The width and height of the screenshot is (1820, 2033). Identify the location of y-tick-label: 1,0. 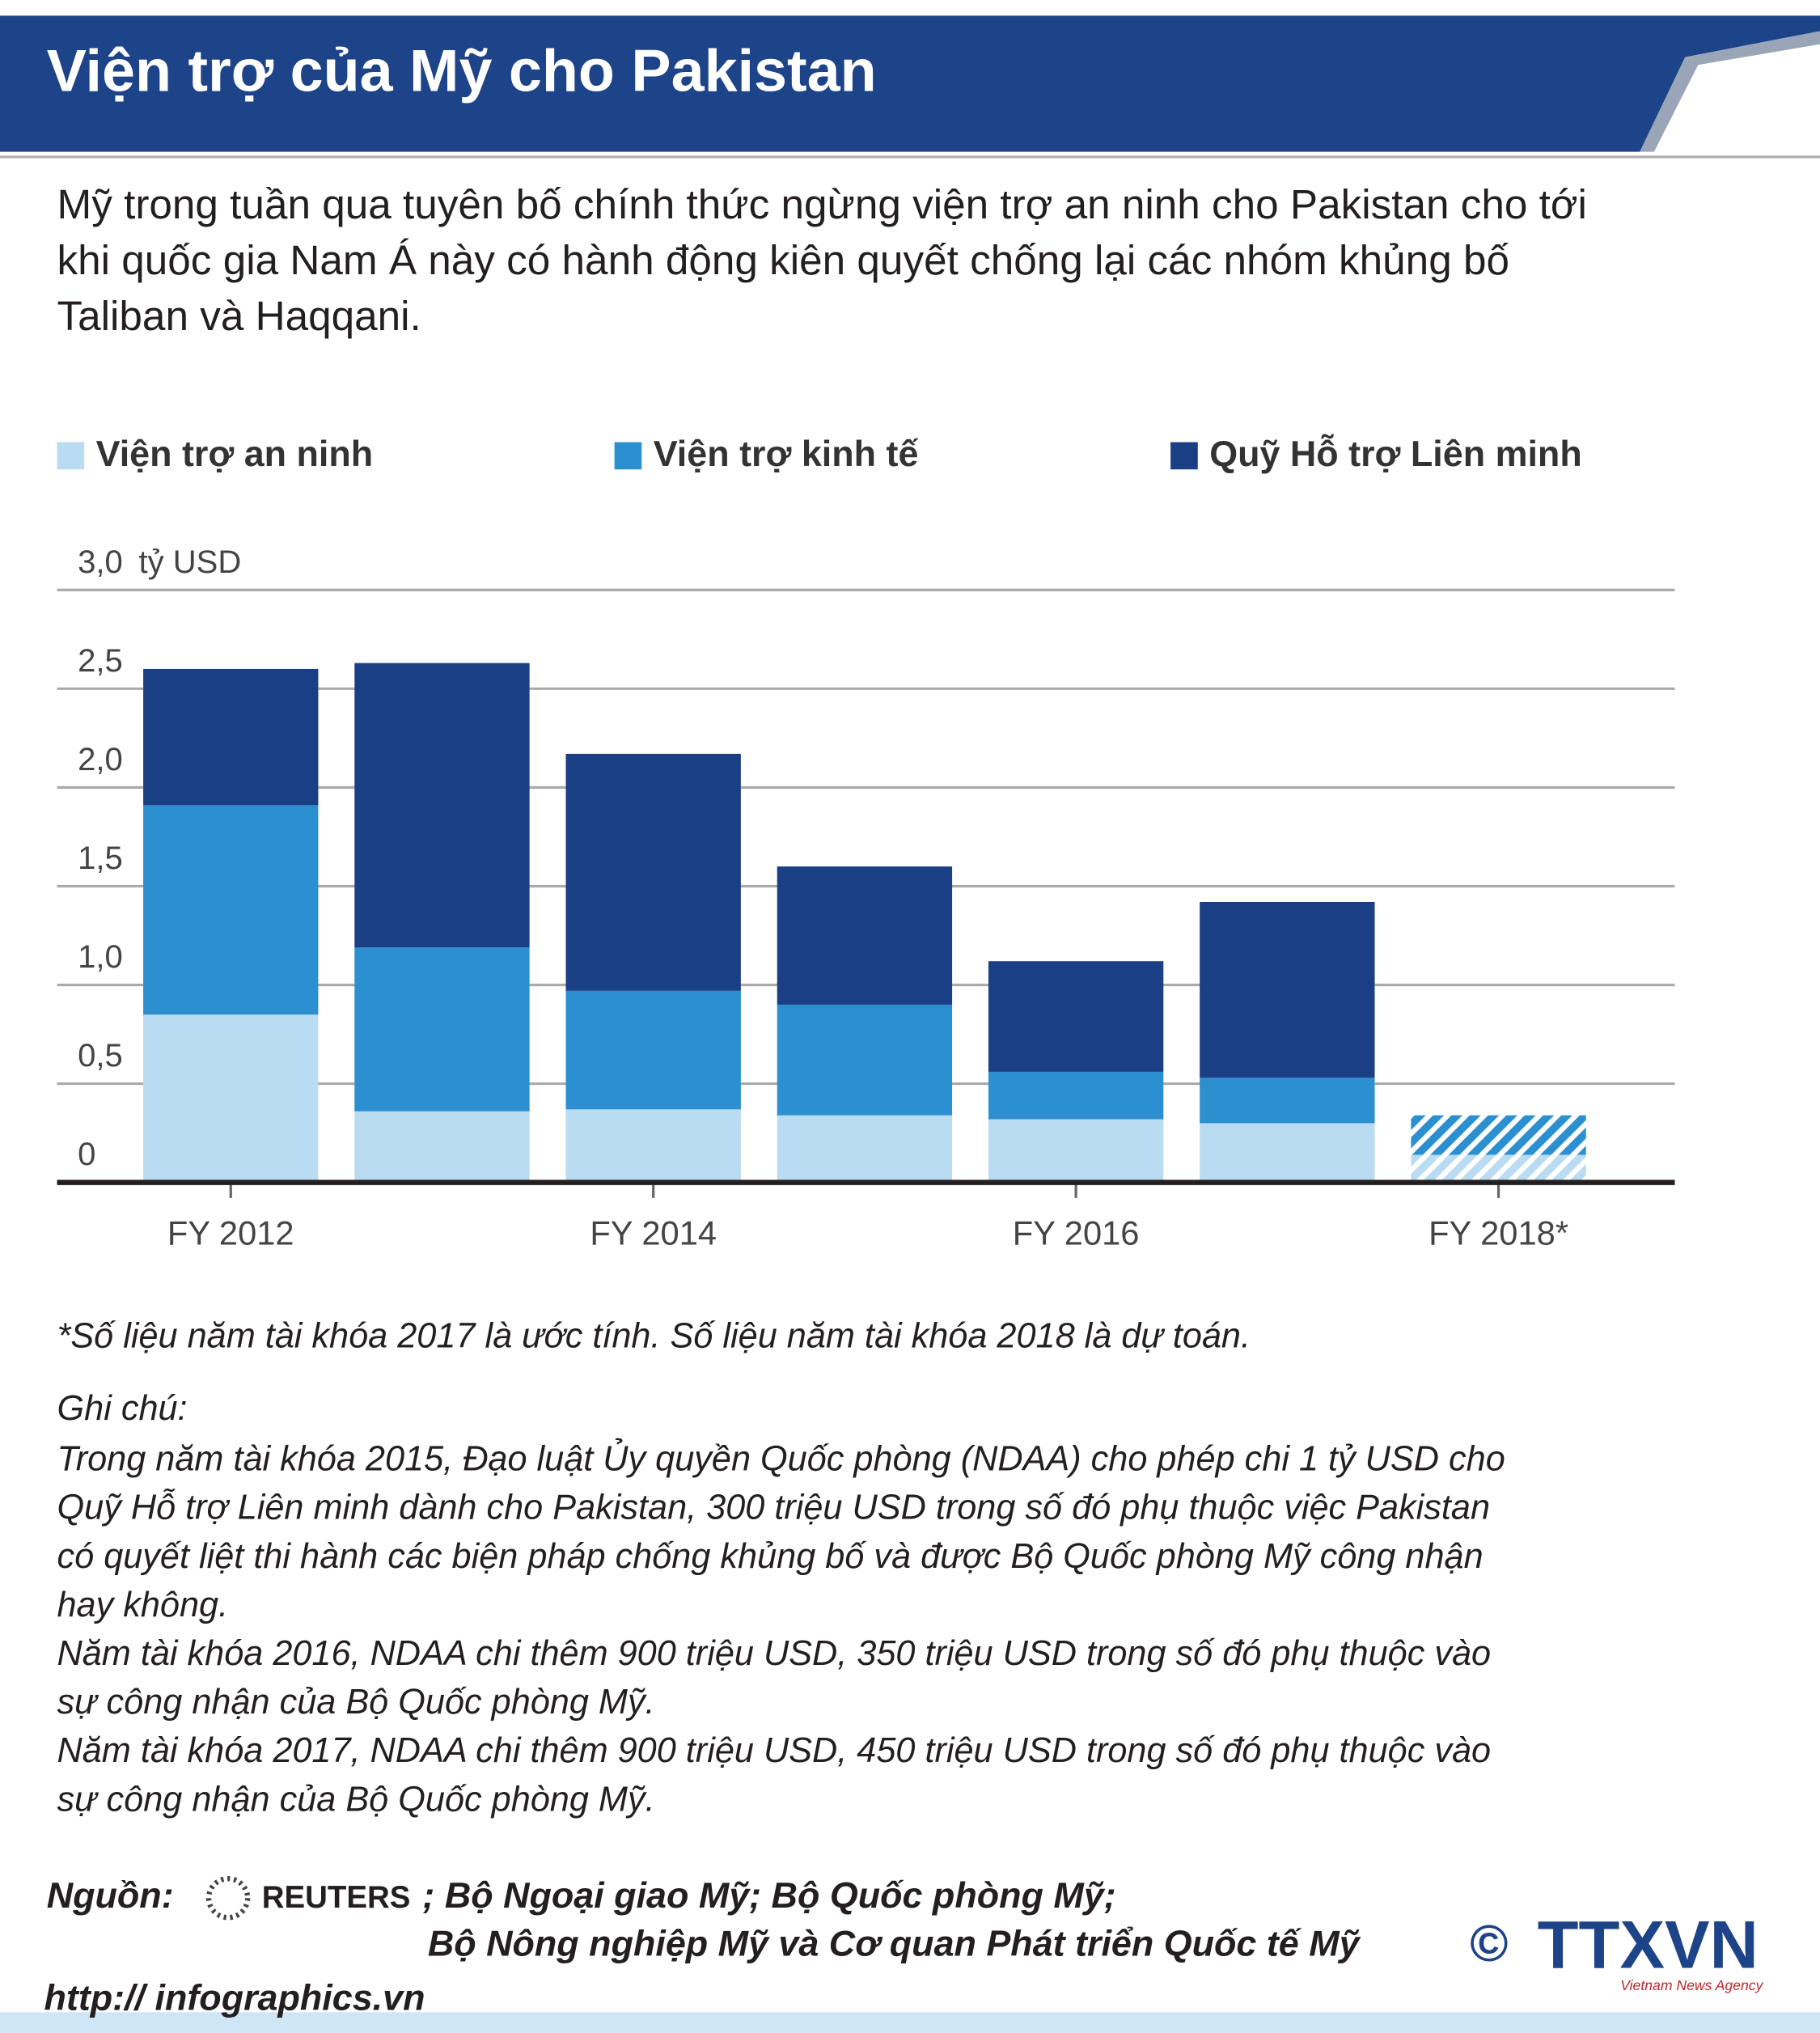
(100, 957).